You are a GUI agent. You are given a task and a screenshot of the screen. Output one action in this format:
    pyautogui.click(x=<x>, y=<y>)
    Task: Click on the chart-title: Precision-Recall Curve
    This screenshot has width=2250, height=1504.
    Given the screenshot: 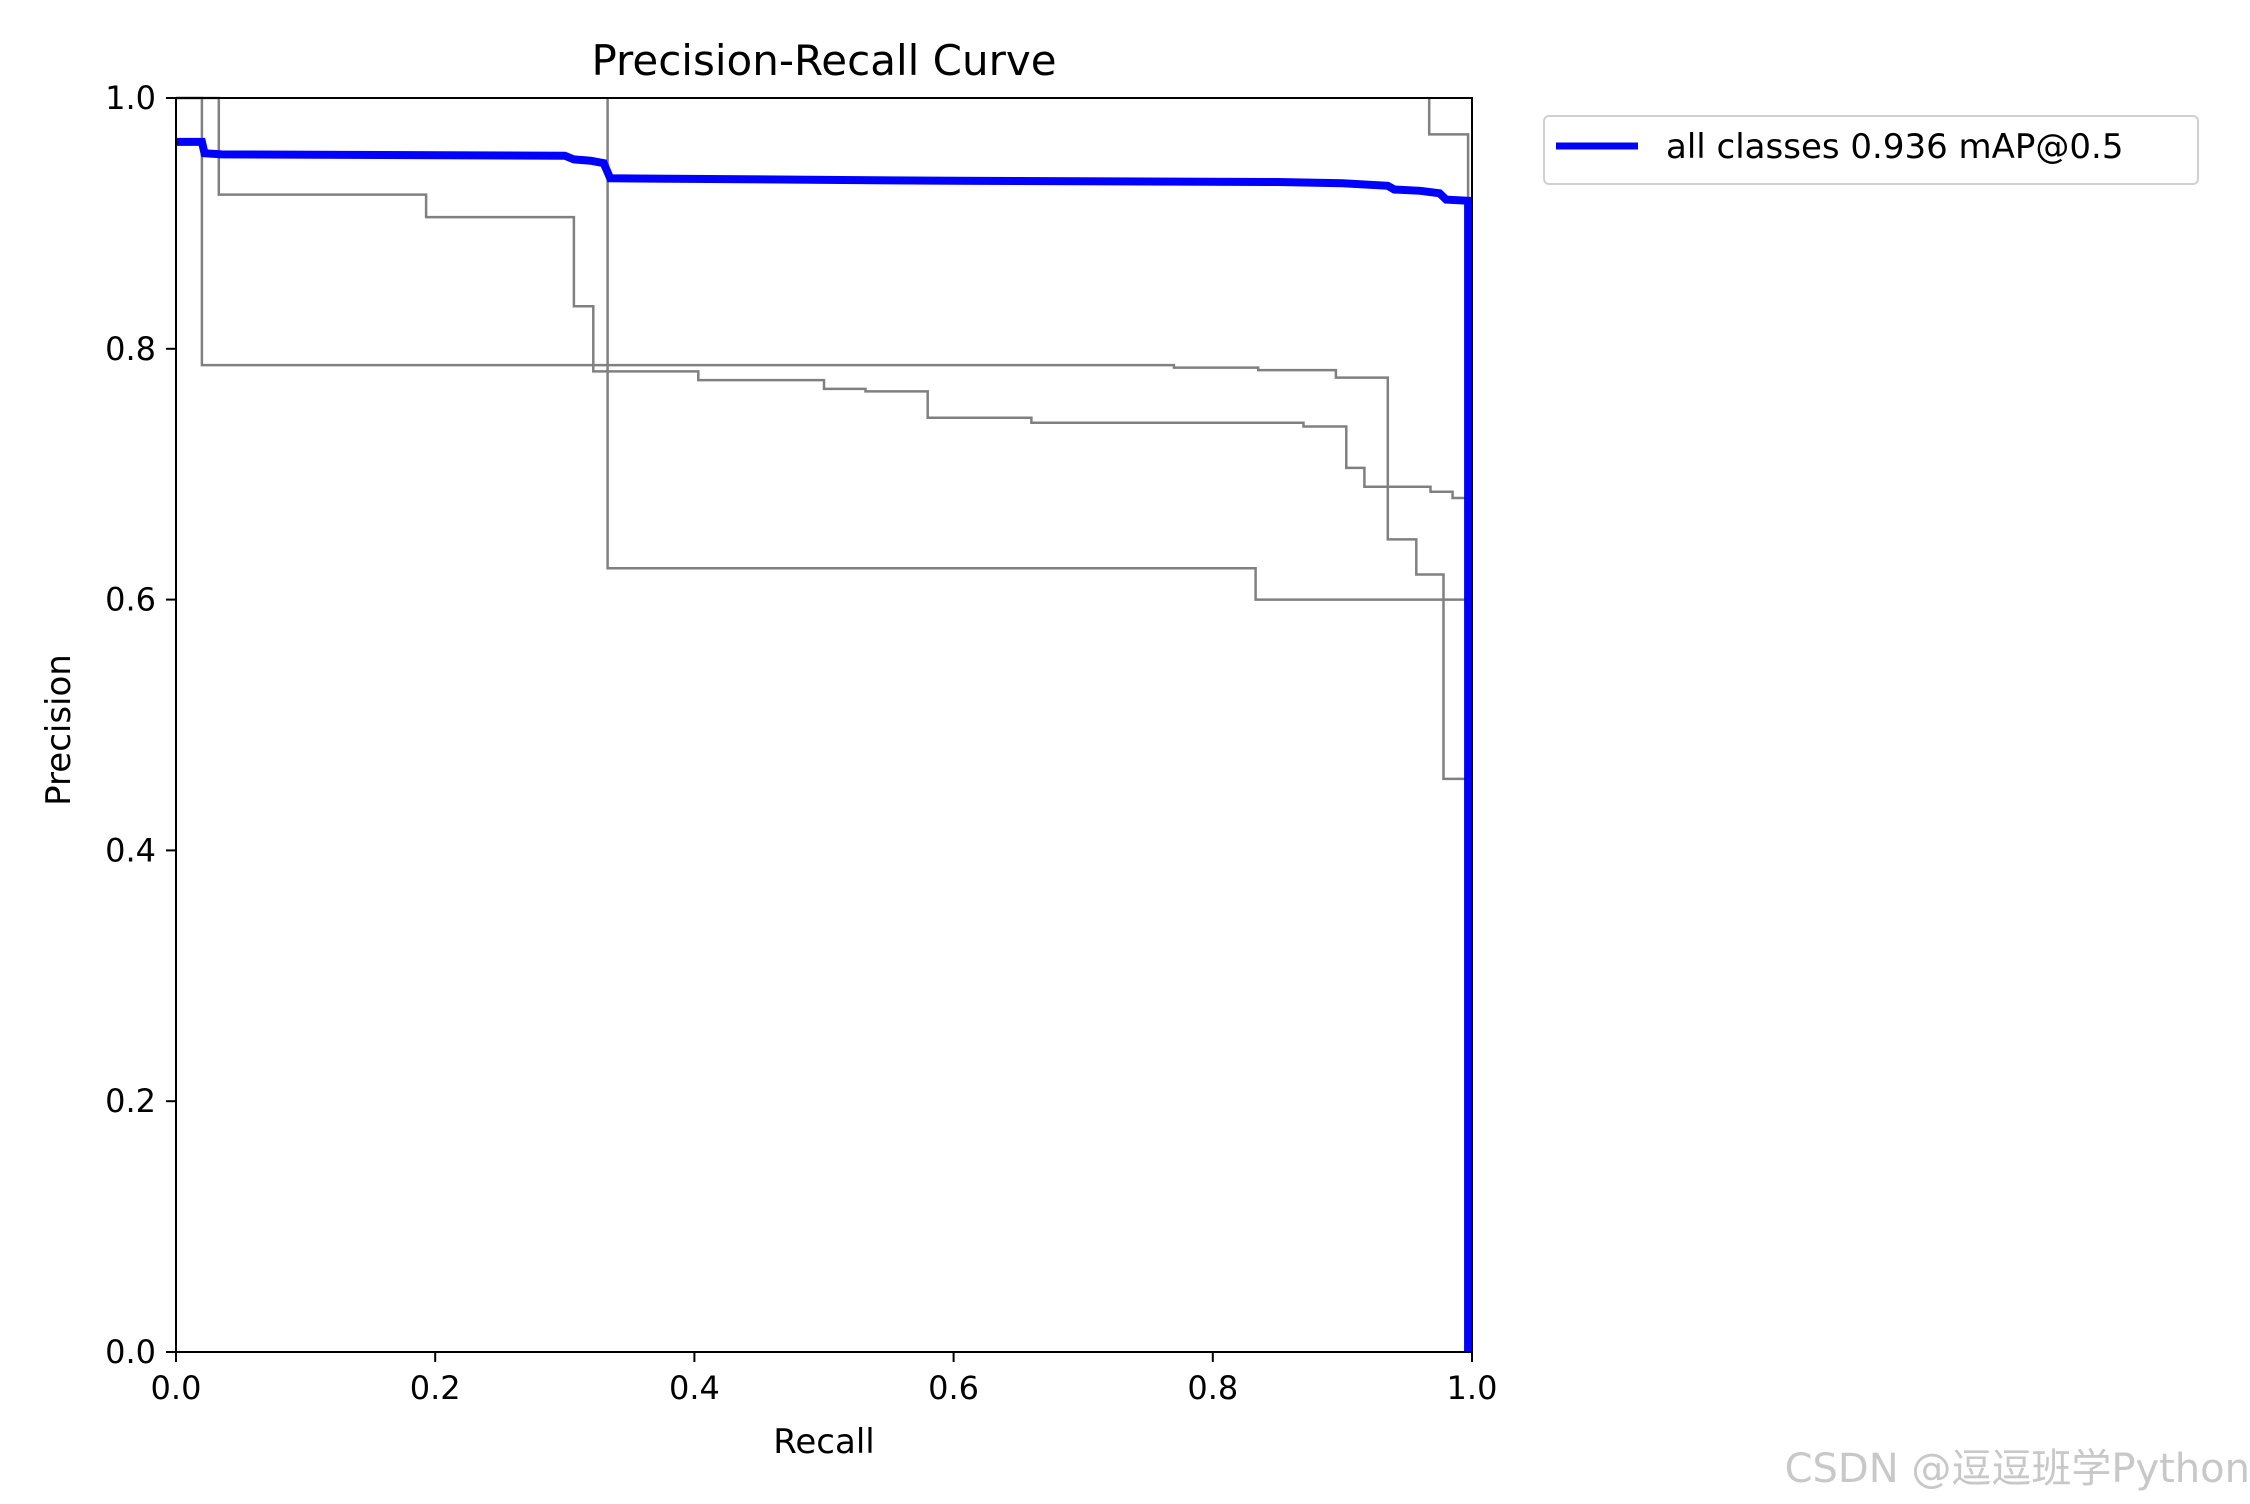 What is the action you would take?
    pyautogui.click(x=823, y=60)
    